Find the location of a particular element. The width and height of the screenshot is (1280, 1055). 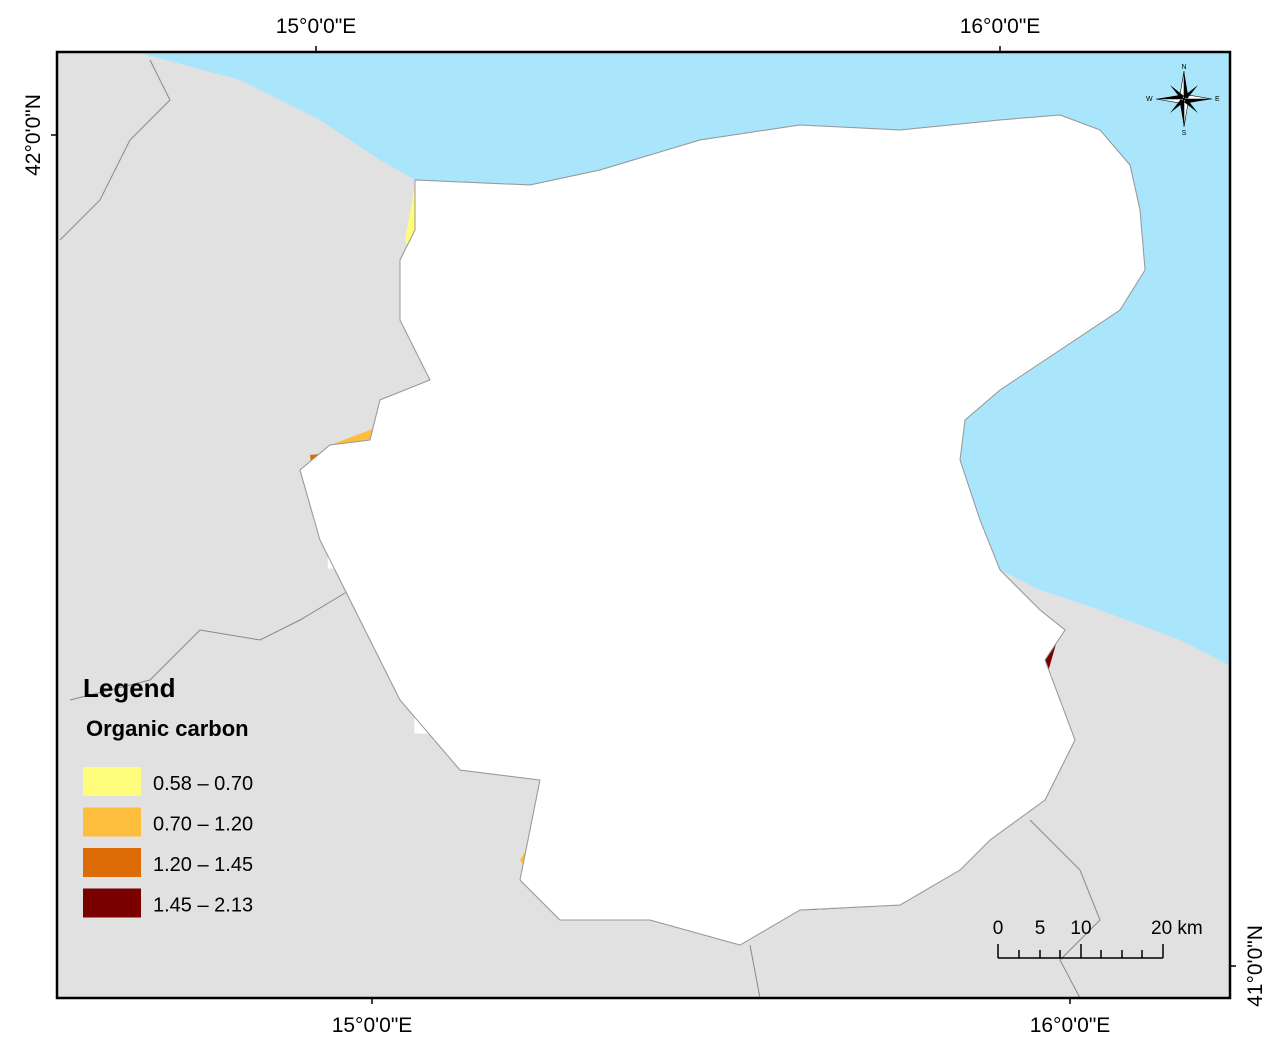

scale-label-5: 5 is located at coordinates (1040, 928).